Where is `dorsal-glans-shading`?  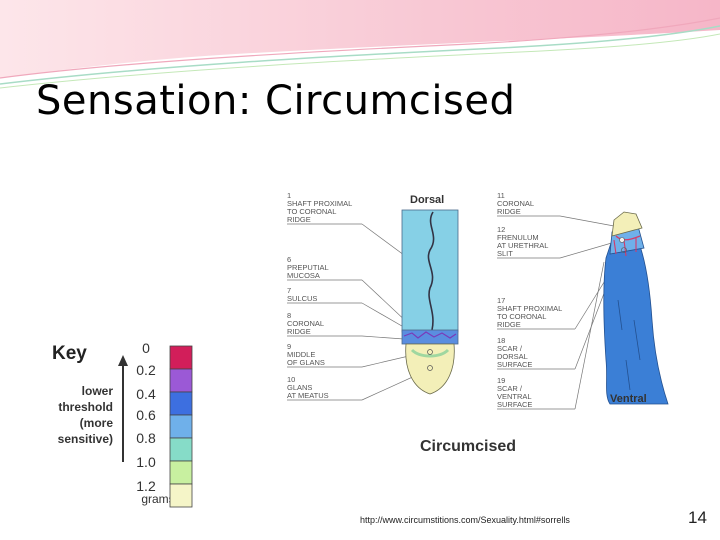
dorsal-glans-shading is located at coordinates (430, 353).